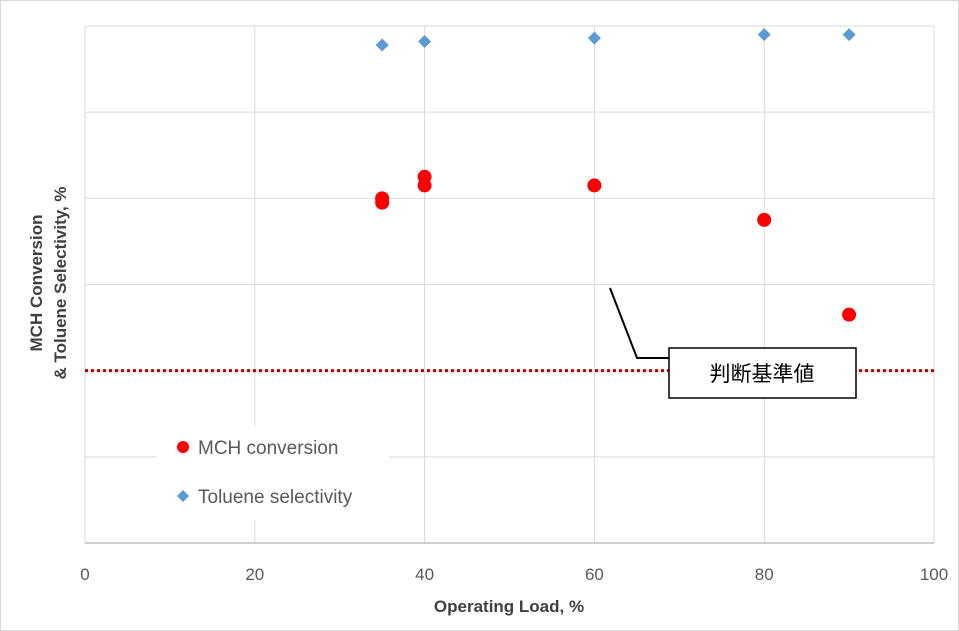  I want to click on annotation-callout: 判断基準値, so click(733, 343).